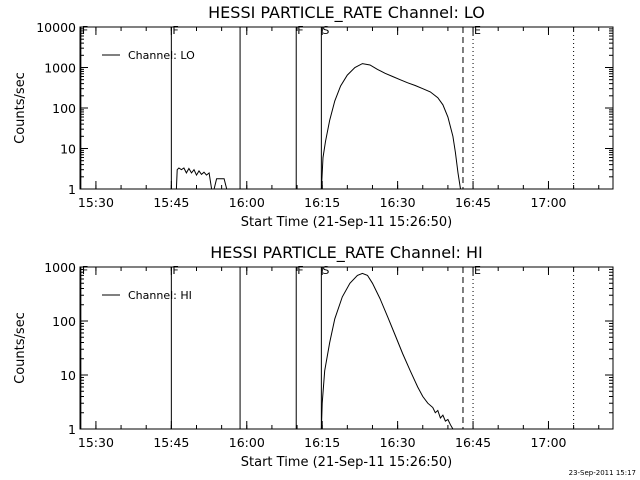  I want to click on chart-title: HESSI PARTICLE_RATE Channel: LO, so click(346, 13).